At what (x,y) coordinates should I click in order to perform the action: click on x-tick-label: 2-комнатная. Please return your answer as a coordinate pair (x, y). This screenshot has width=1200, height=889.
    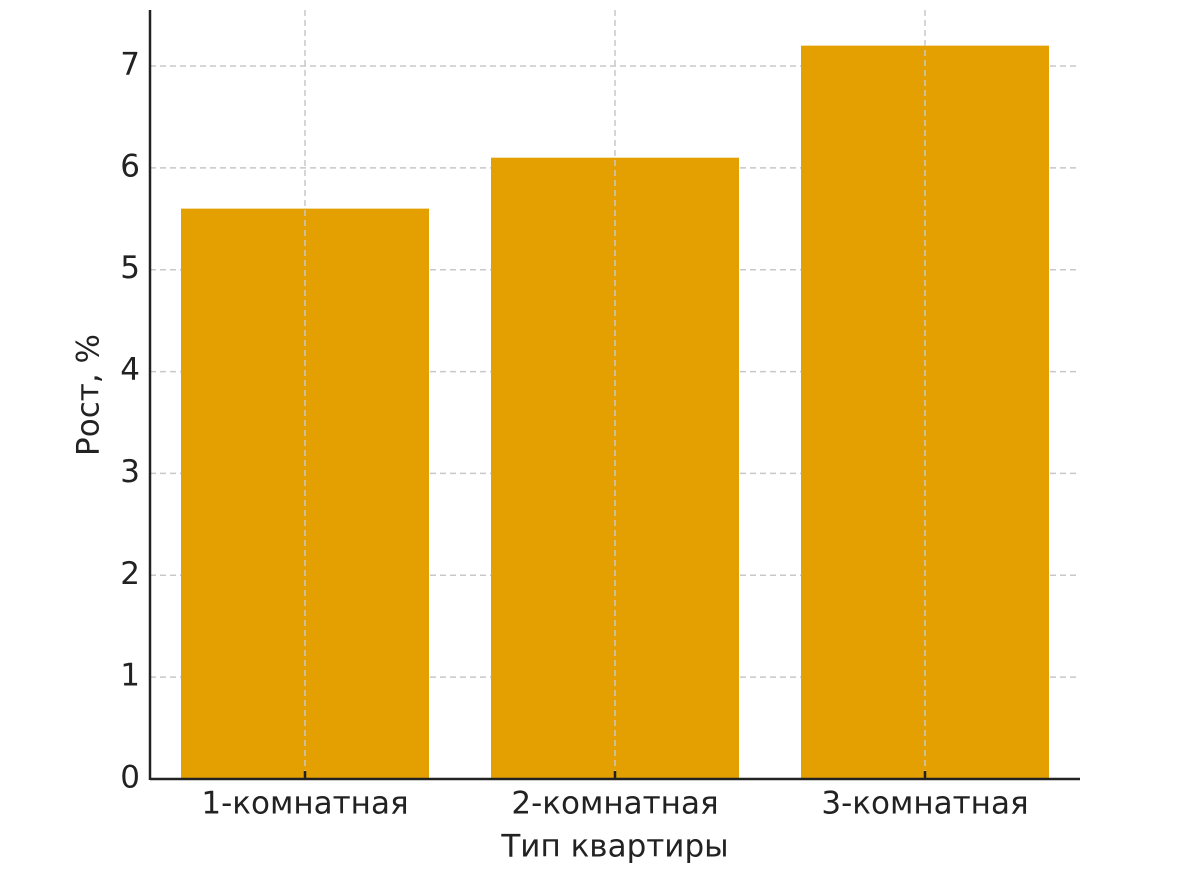
    Looking at the image, I should click on (614, 804).